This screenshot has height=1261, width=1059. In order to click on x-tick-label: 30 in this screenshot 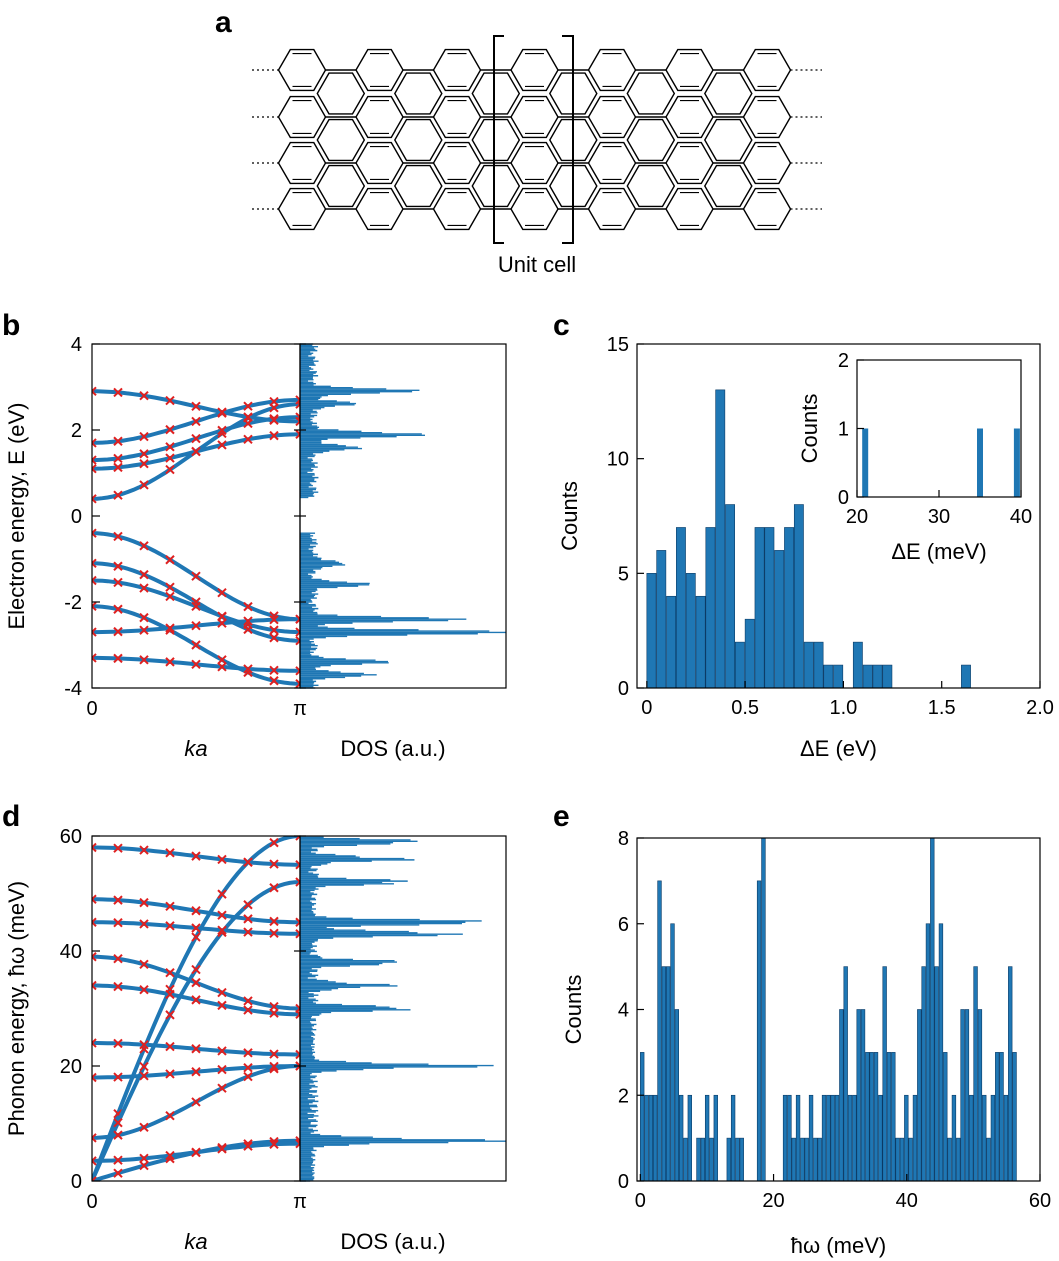, I will do `click(939, 517)`.